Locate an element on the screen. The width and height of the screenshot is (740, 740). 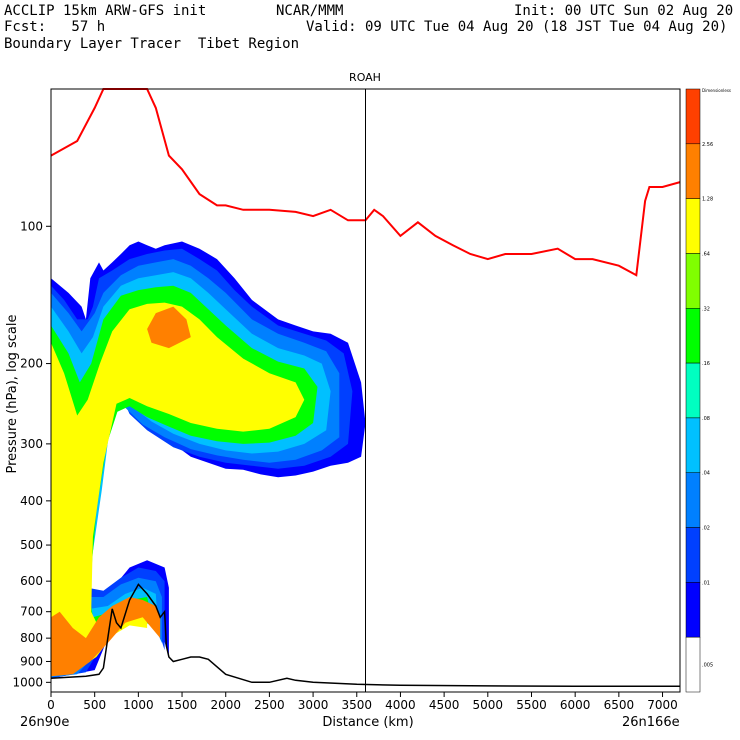
colorbar-level-1: 2.56 is located at coordinates (707, 145).